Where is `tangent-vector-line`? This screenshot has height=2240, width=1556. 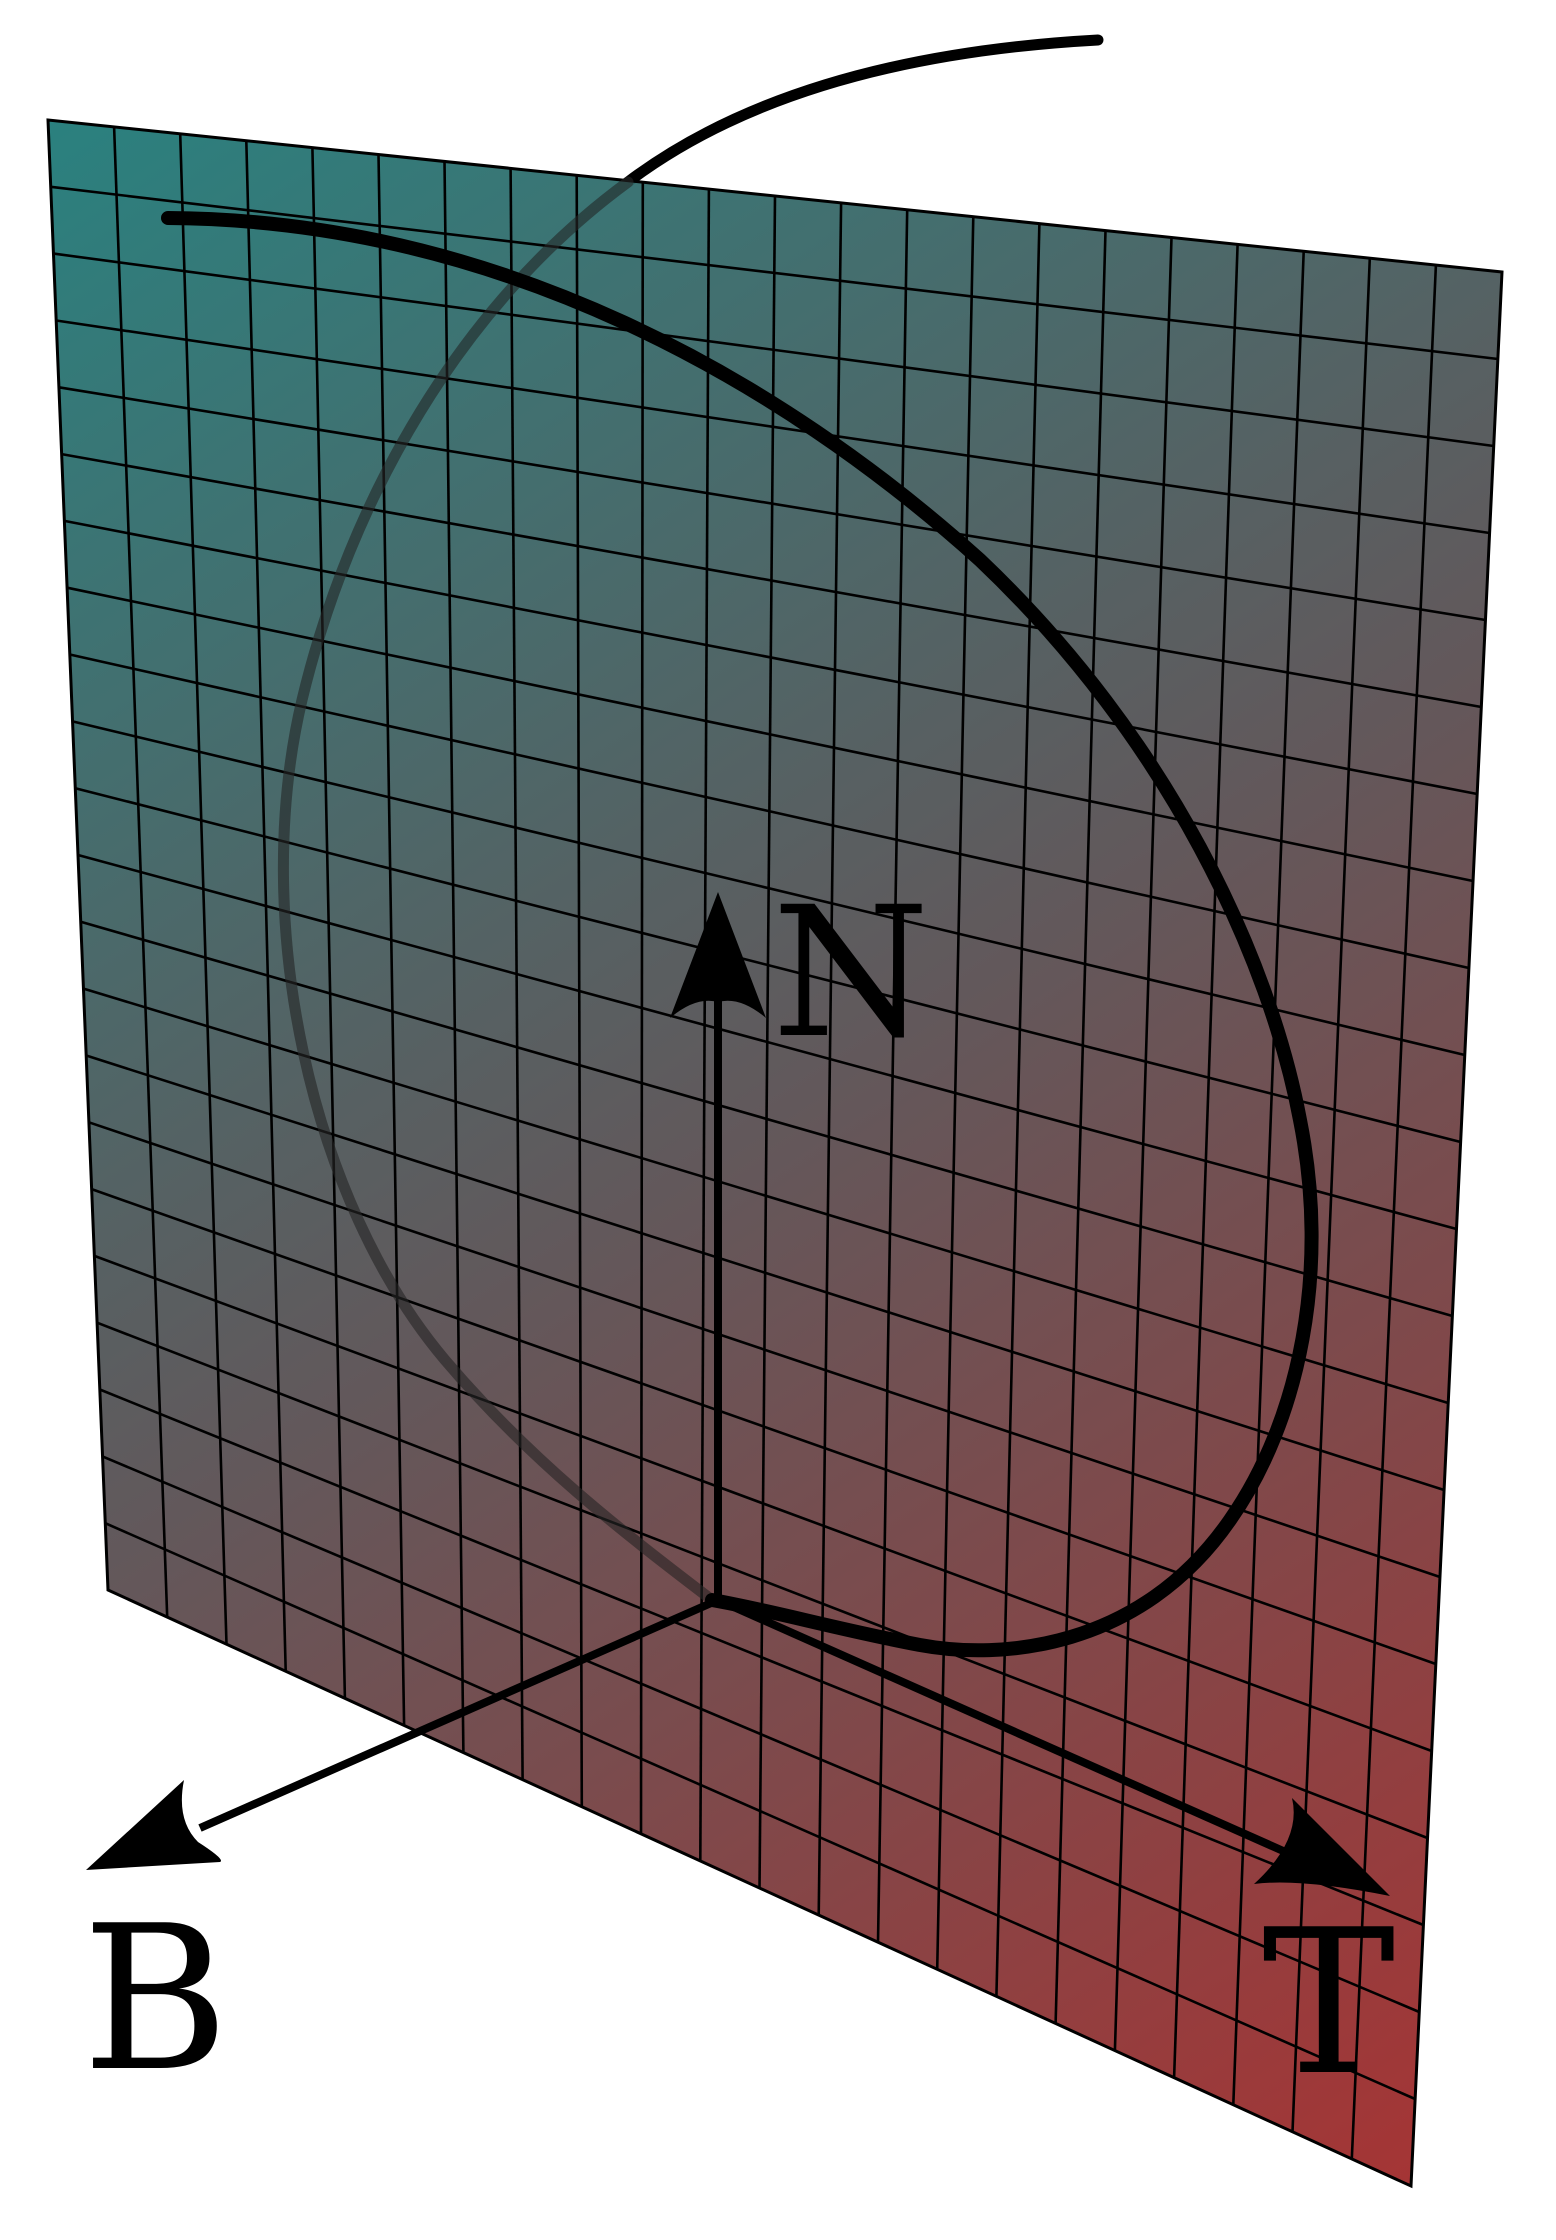 tangent-vector-line is located at coordinates (1004, 1727).